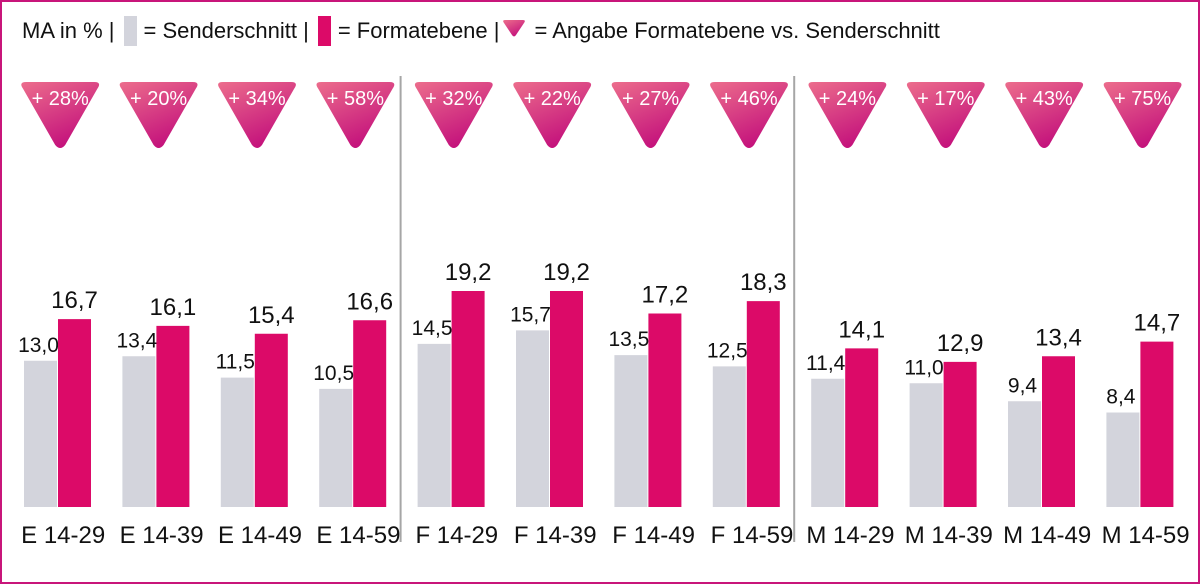 The height and width of the screenshot is (584, 1200). Describe the element at coordinates (727, 350) in the screenshot. I see `value-label-senderschnitt: 12,5` at that location.